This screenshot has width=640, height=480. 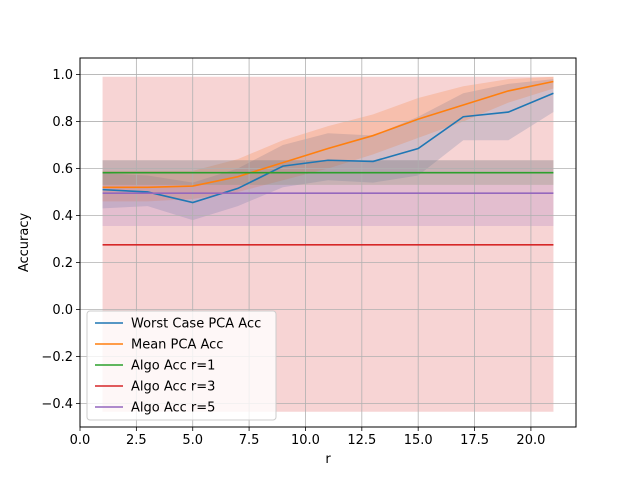 What do you see at coordinates (62, 122) in the screenshot?
I see `y-tick-label: 0.8` at bounding box center [62, 122].